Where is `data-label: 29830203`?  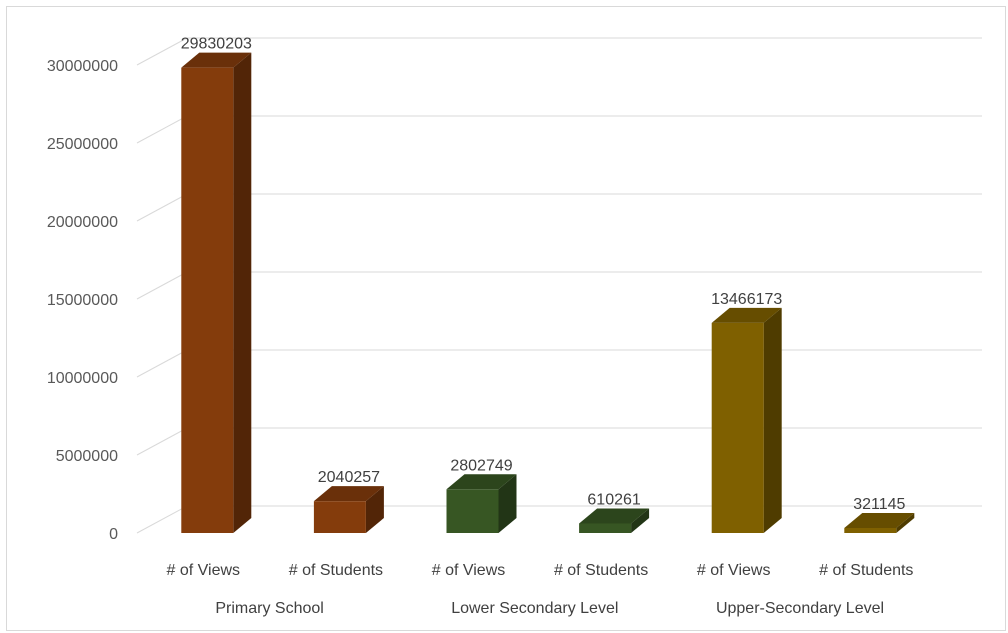
data-label: 29830203 is located at coordinates (216, 44).